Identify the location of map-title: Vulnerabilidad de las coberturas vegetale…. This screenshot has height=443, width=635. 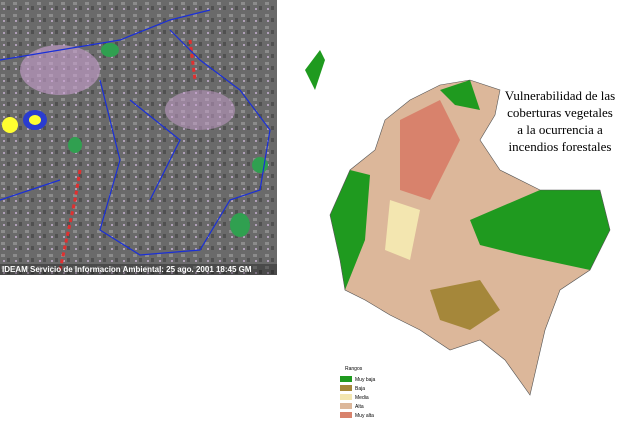
(560, 121).